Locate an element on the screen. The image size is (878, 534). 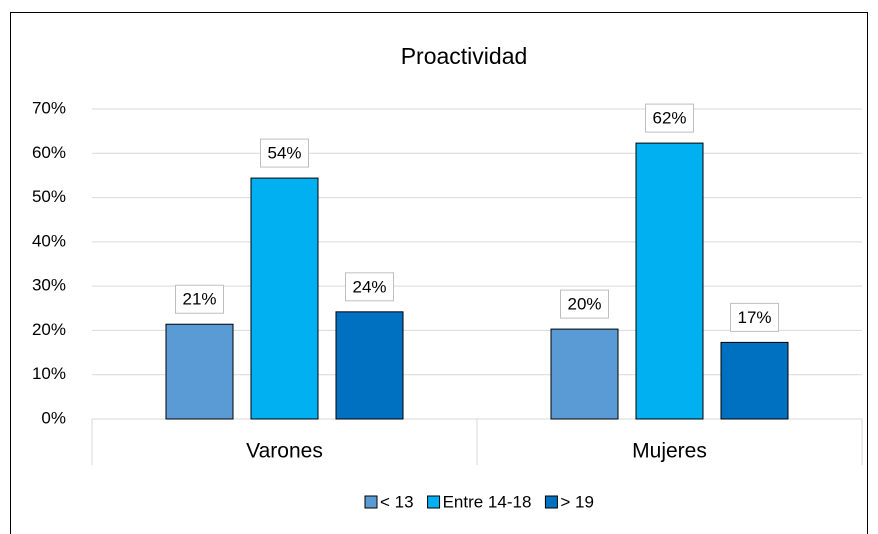
y-tick-label: 10% is located at coordinates (49, 373).